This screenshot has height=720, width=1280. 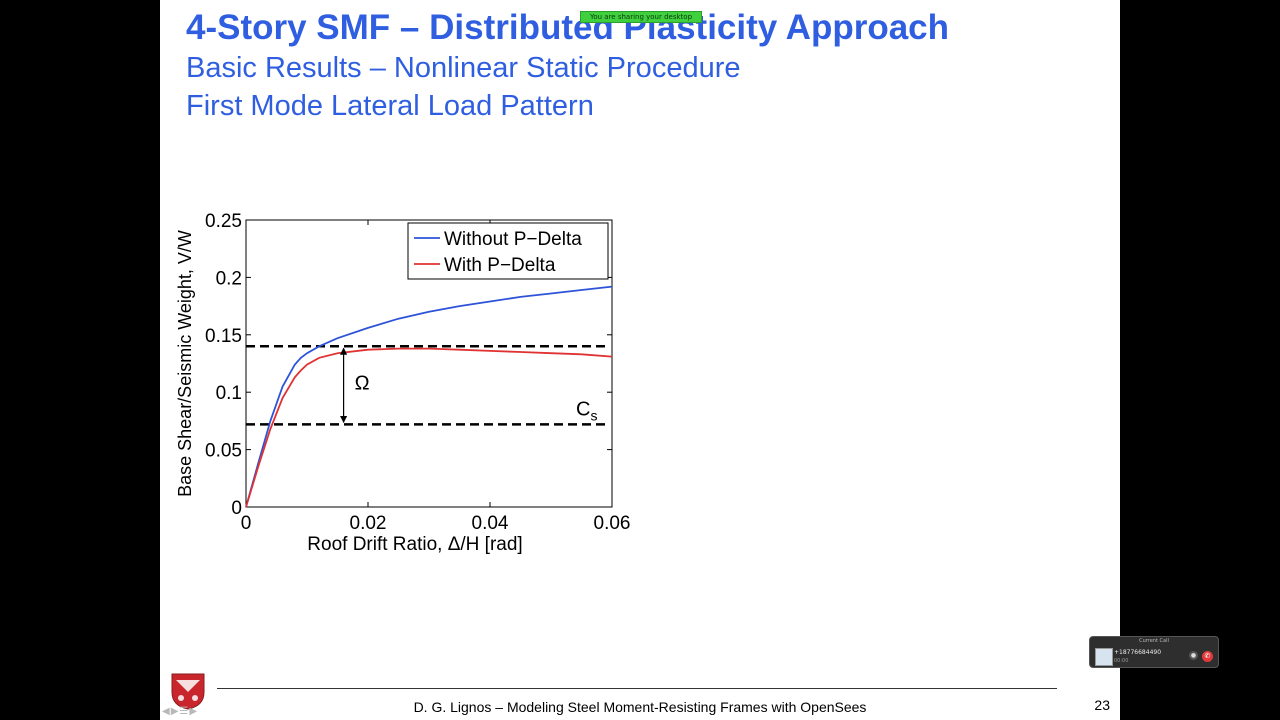 I want to click on y-axis-label: Base Shear/Seismic Weight, V/W, so click(x=185, y=363).